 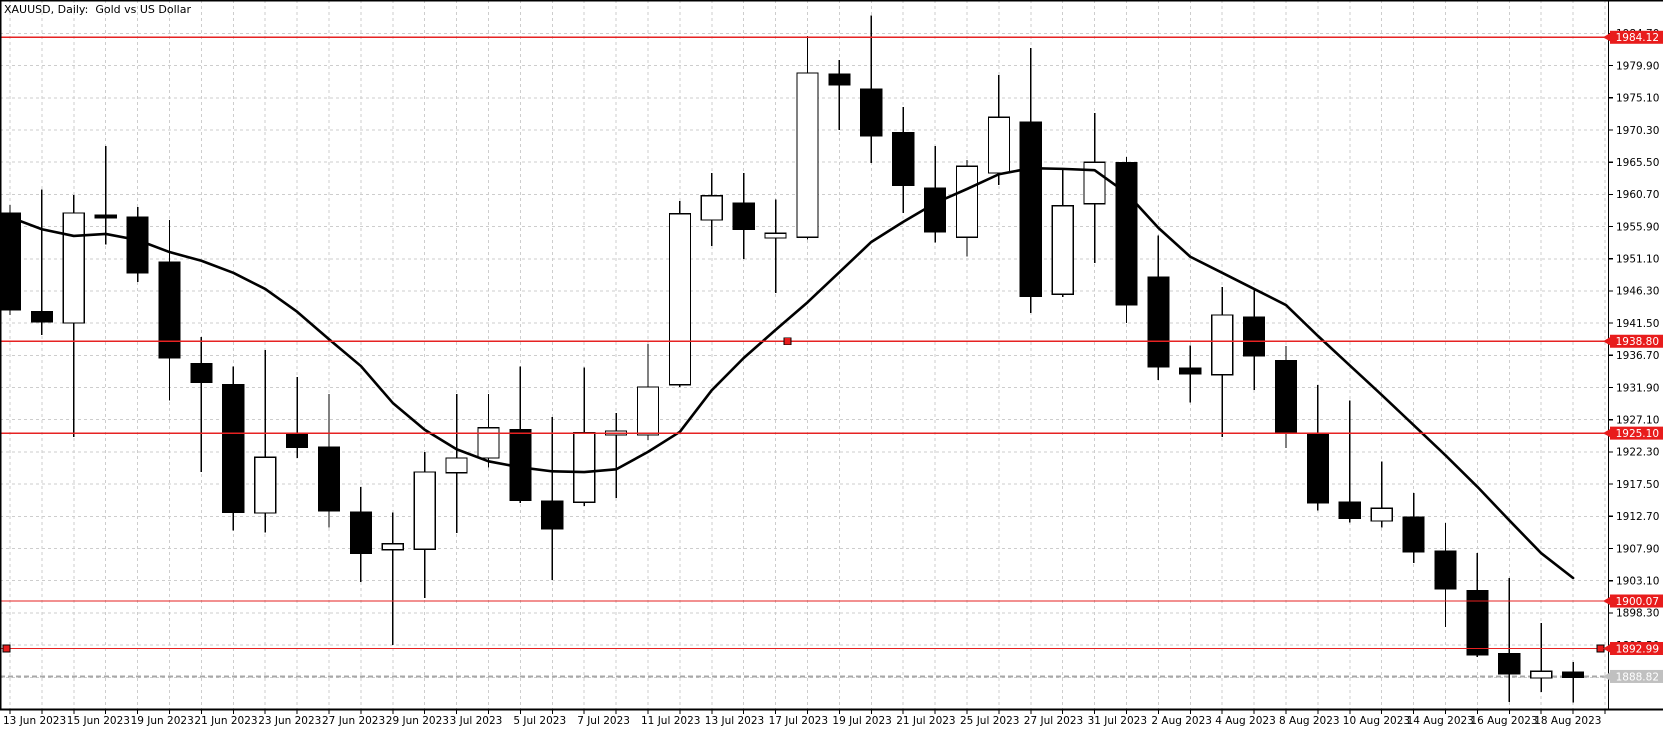 What do you see at coordinates (1053, 721) in the screenshot?
I see `date-tick-label: 27 Jul 2023` at bounding box center [1053, 721].